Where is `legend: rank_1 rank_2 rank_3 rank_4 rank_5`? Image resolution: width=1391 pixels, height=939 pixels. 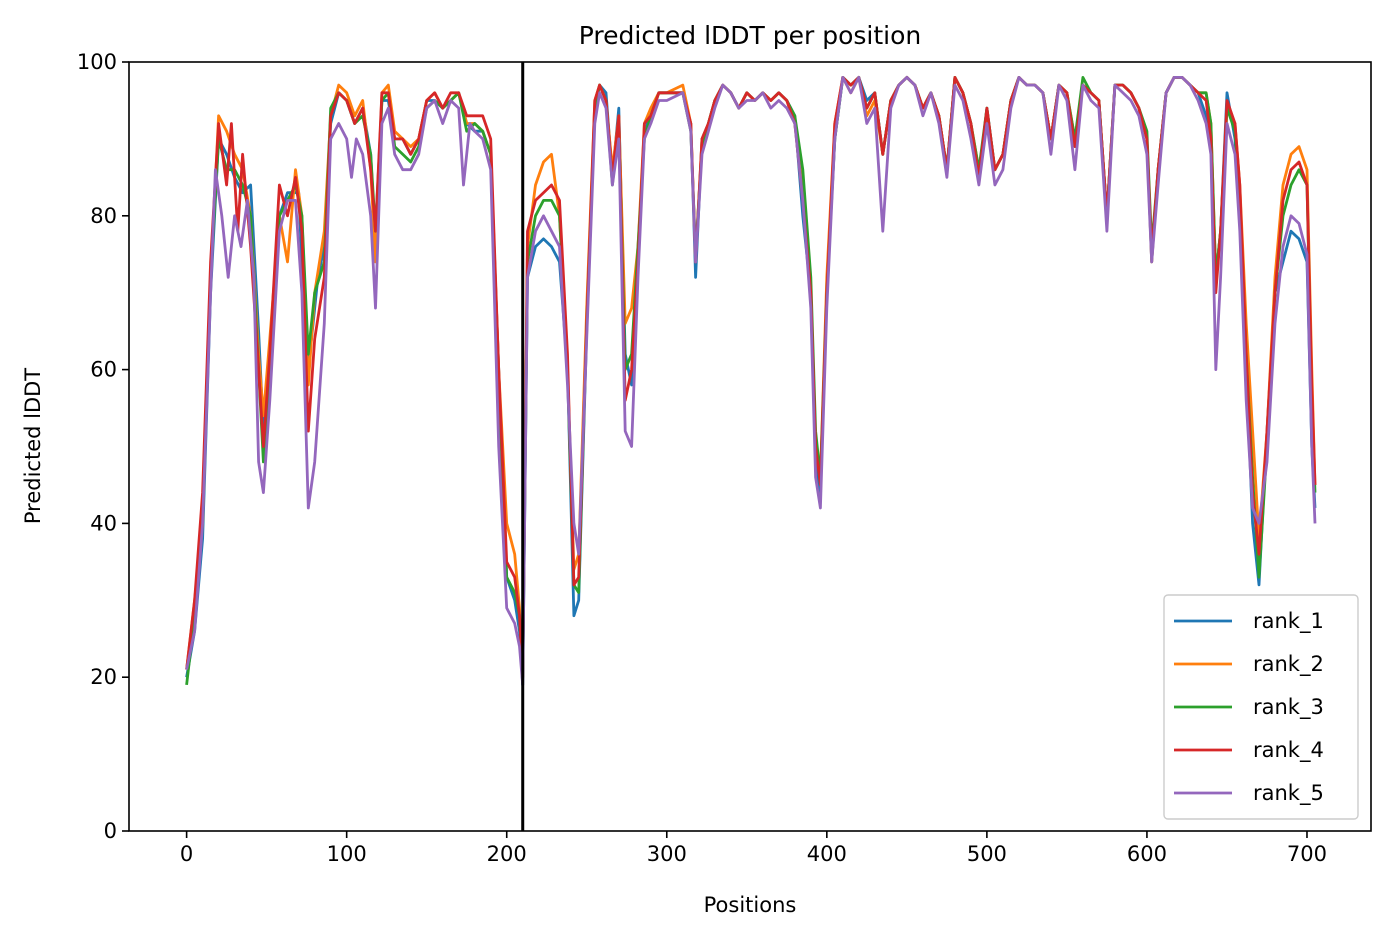 legend: rank_1 rank_2 rank_3 rank_4 rank_5 is located at coordinates (1261, 707).